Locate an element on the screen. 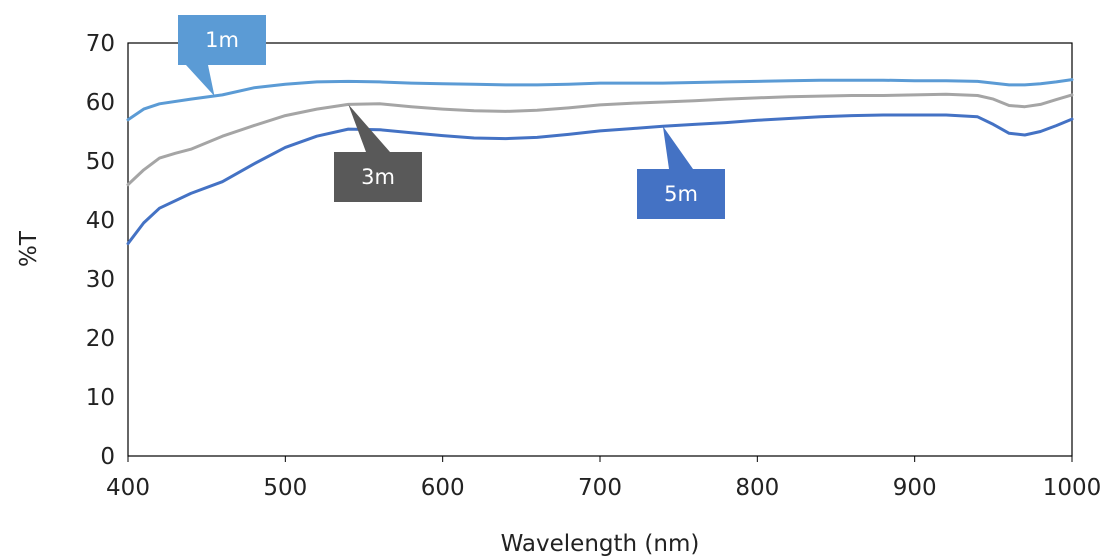  y-axis-tick-labels: 0 10 20 30 40 50 60 70 is located at coordinates (100, 250).